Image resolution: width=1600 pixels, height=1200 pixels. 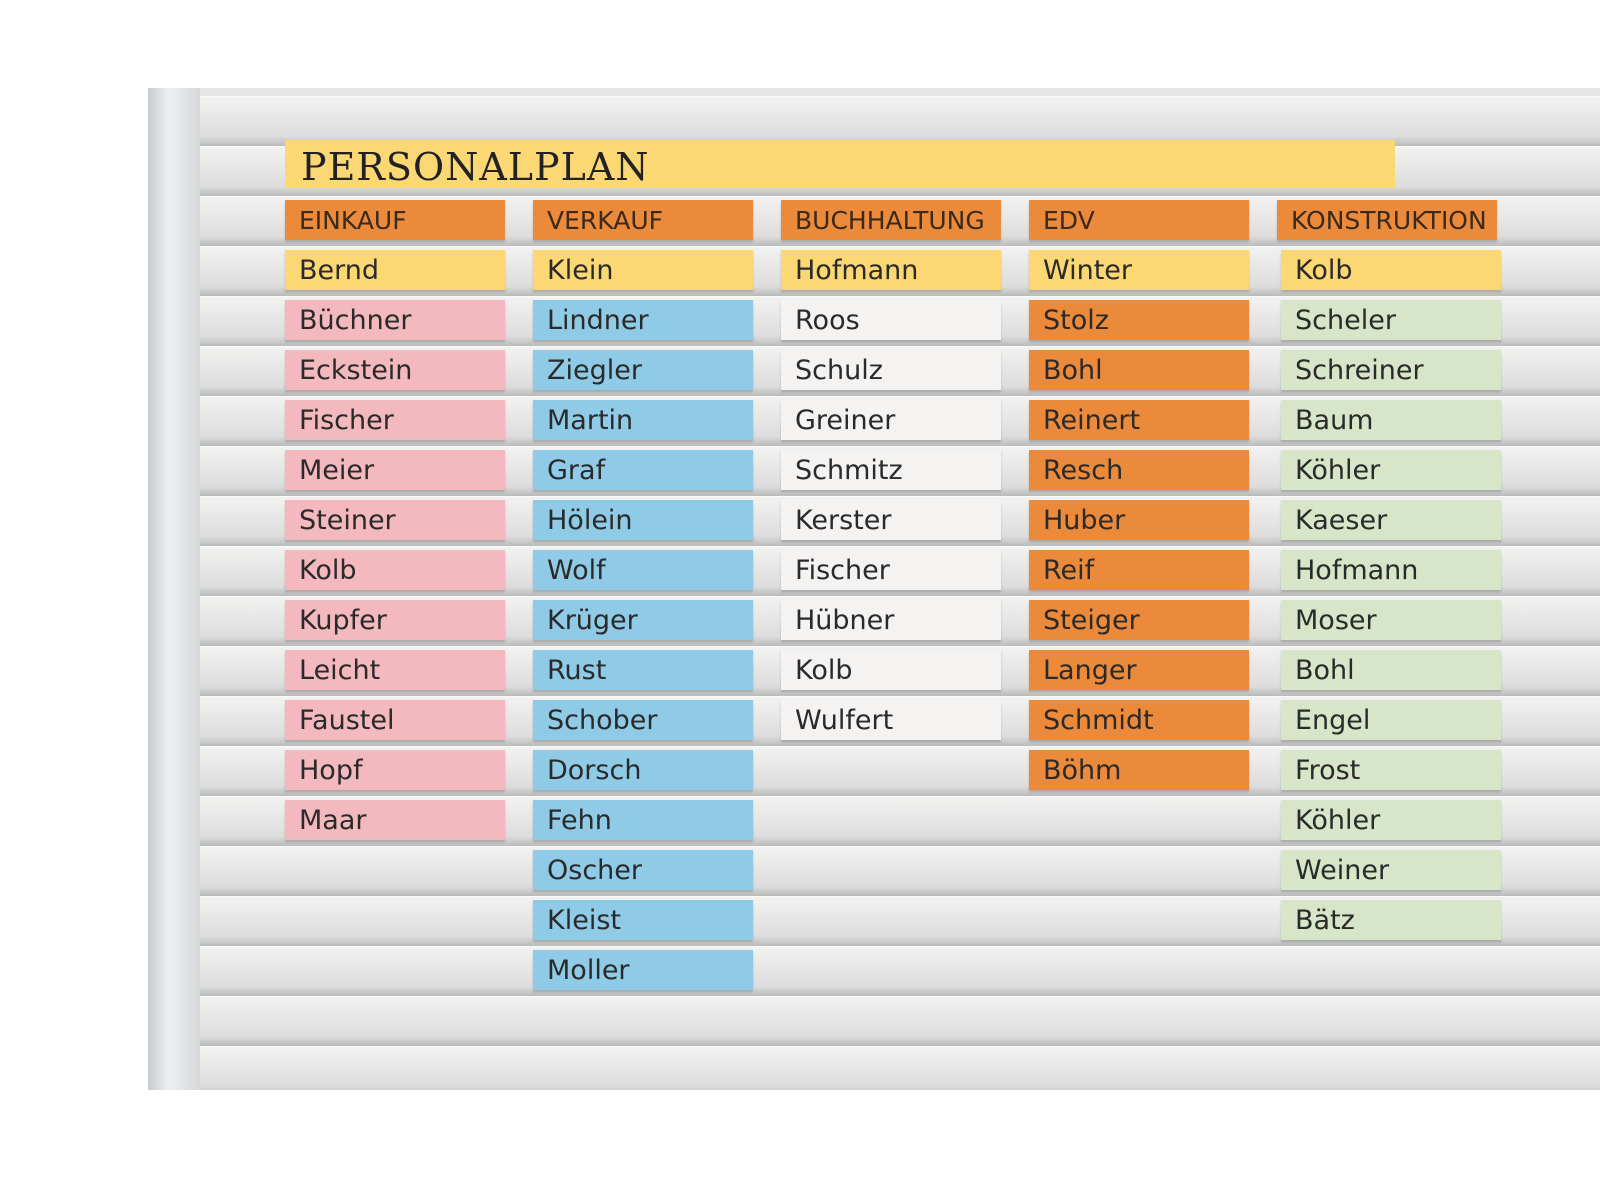 I want to click on name-card: Dorsch, so click(x=643, y=770).